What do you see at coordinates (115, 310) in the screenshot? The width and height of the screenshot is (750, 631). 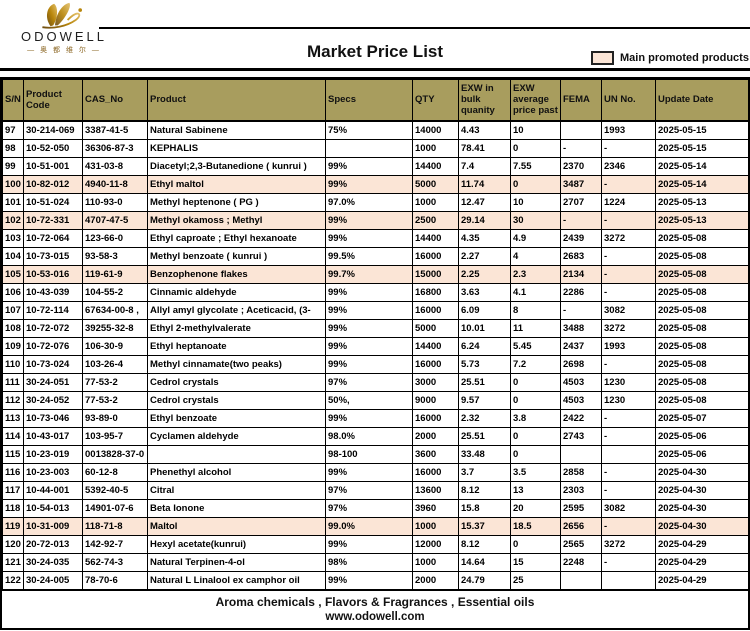 I see `cell-cas_no: 67634-00-8 ,` at bounding box center [115, 310].